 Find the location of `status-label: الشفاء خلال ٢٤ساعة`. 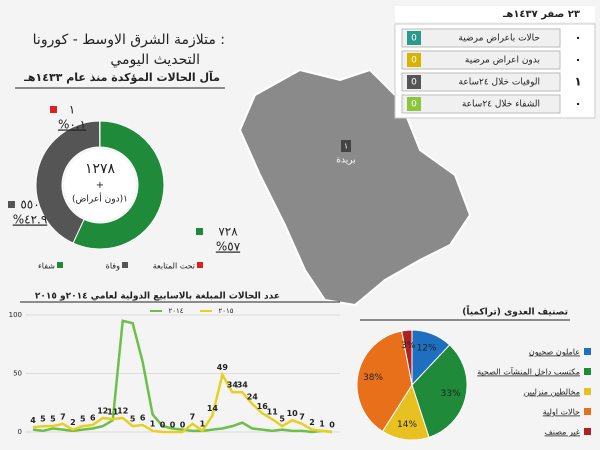

status-label: الشفاء خلال ٢٤ساعة is located at coordinates (501, 105).